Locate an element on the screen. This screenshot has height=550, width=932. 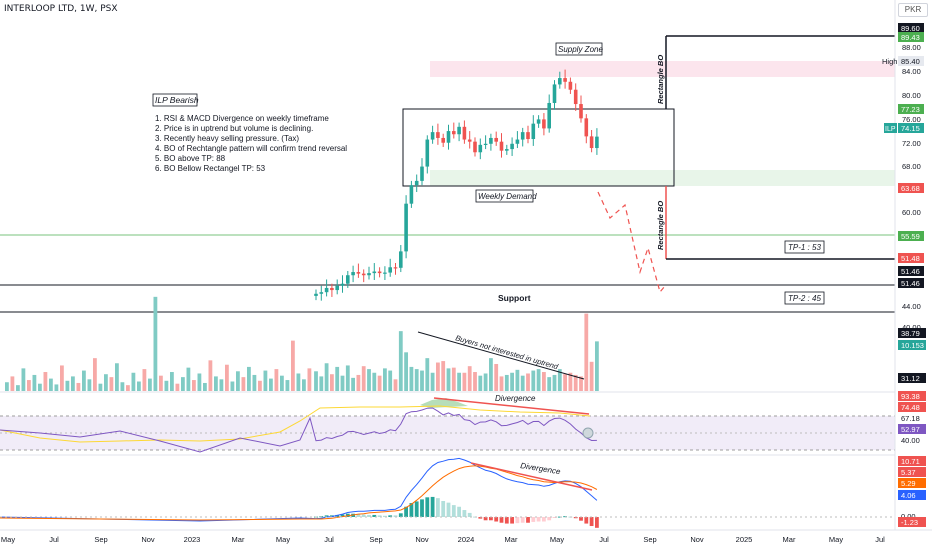
x-tick-label: May is located at coordinates (557, 539).